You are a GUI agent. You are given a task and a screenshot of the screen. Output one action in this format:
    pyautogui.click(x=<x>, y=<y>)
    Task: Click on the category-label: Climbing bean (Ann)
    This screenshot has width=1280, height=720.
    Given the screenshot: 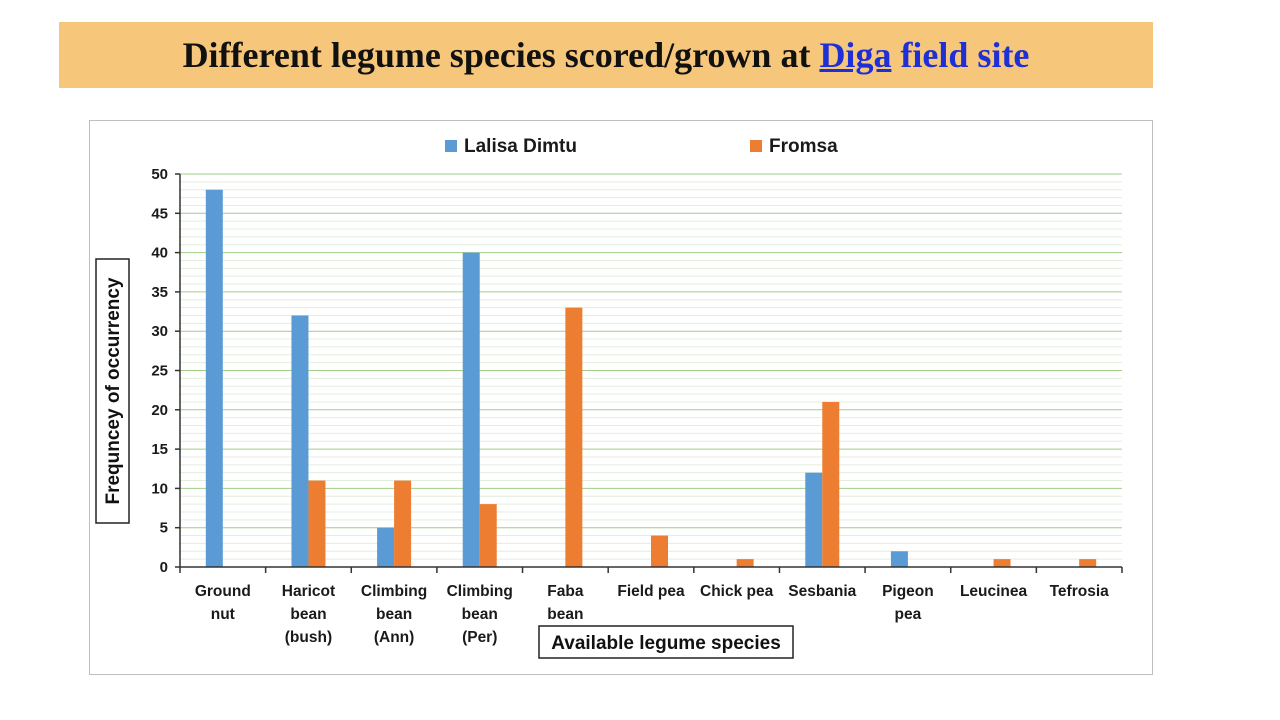 What is the action you would take?
    pyautogui.click(x=394, y=614)
    